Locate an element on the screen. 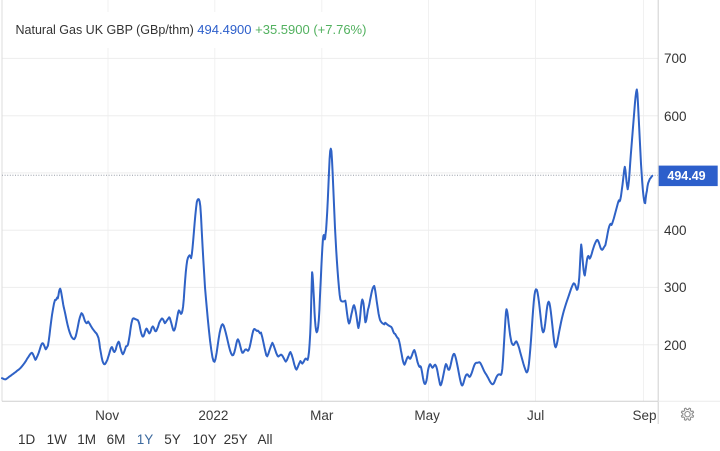 The height and width of the screenshot is (451, 720). svg-text: 494.49 is located at coordinates (686, 176).